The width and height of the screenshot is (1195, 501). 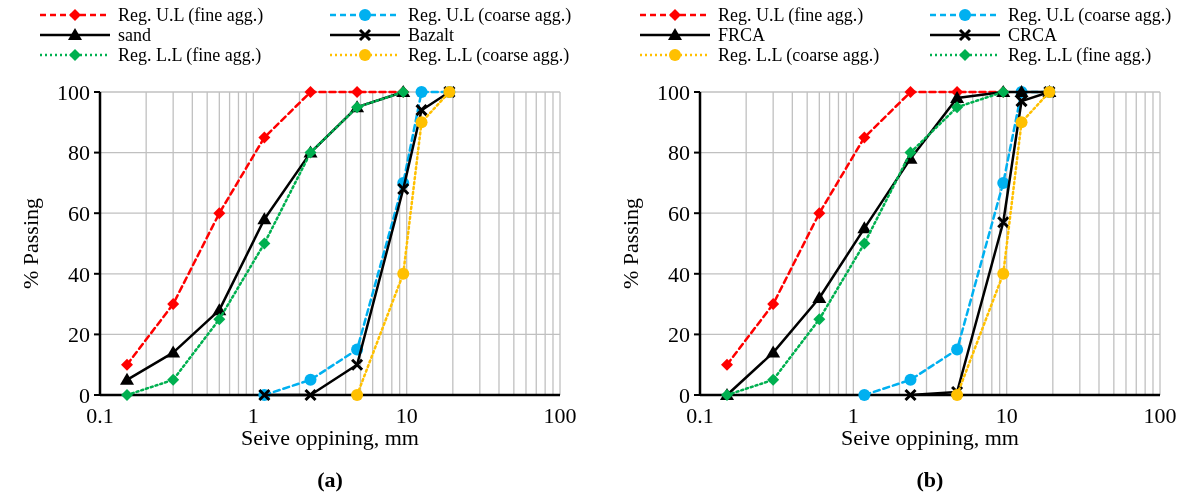 I want to click on text: (a), so click(x=330, y=479).